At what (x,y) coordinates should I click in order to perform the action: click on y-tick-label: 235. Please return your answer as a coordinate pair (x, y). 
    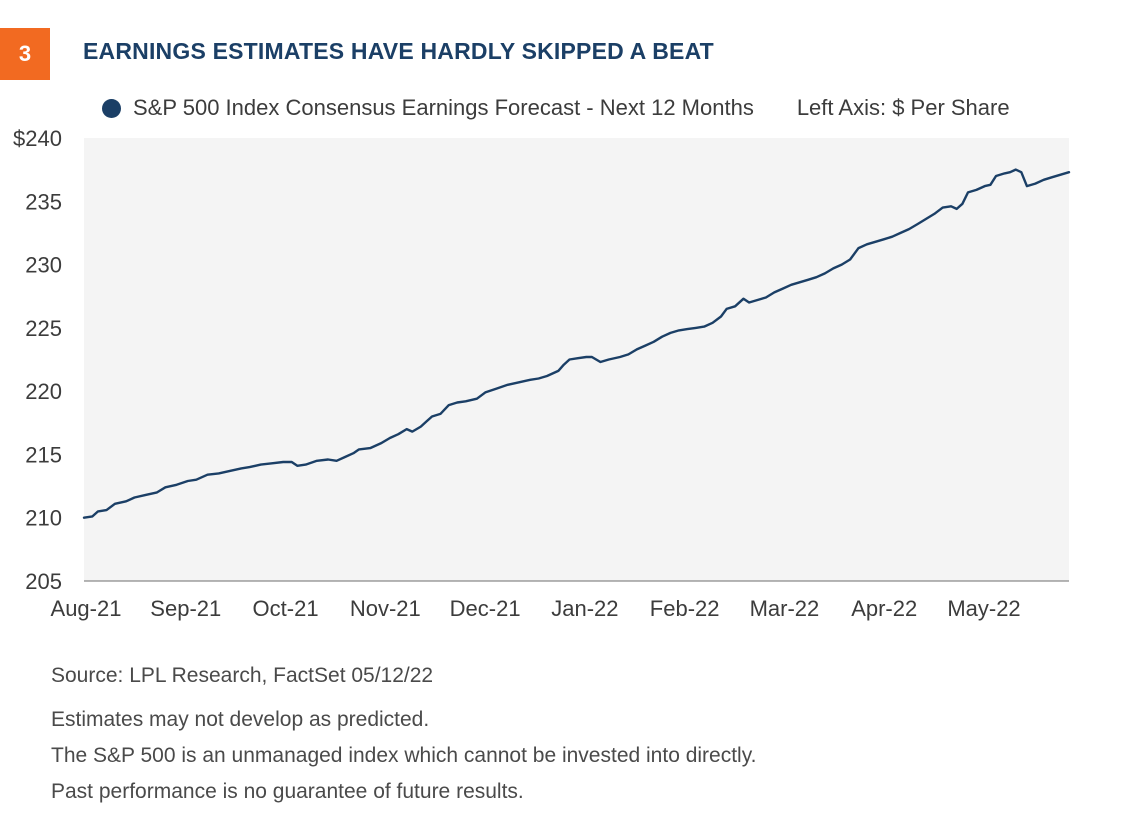
    Looking at the image, I should click on (43, 201).